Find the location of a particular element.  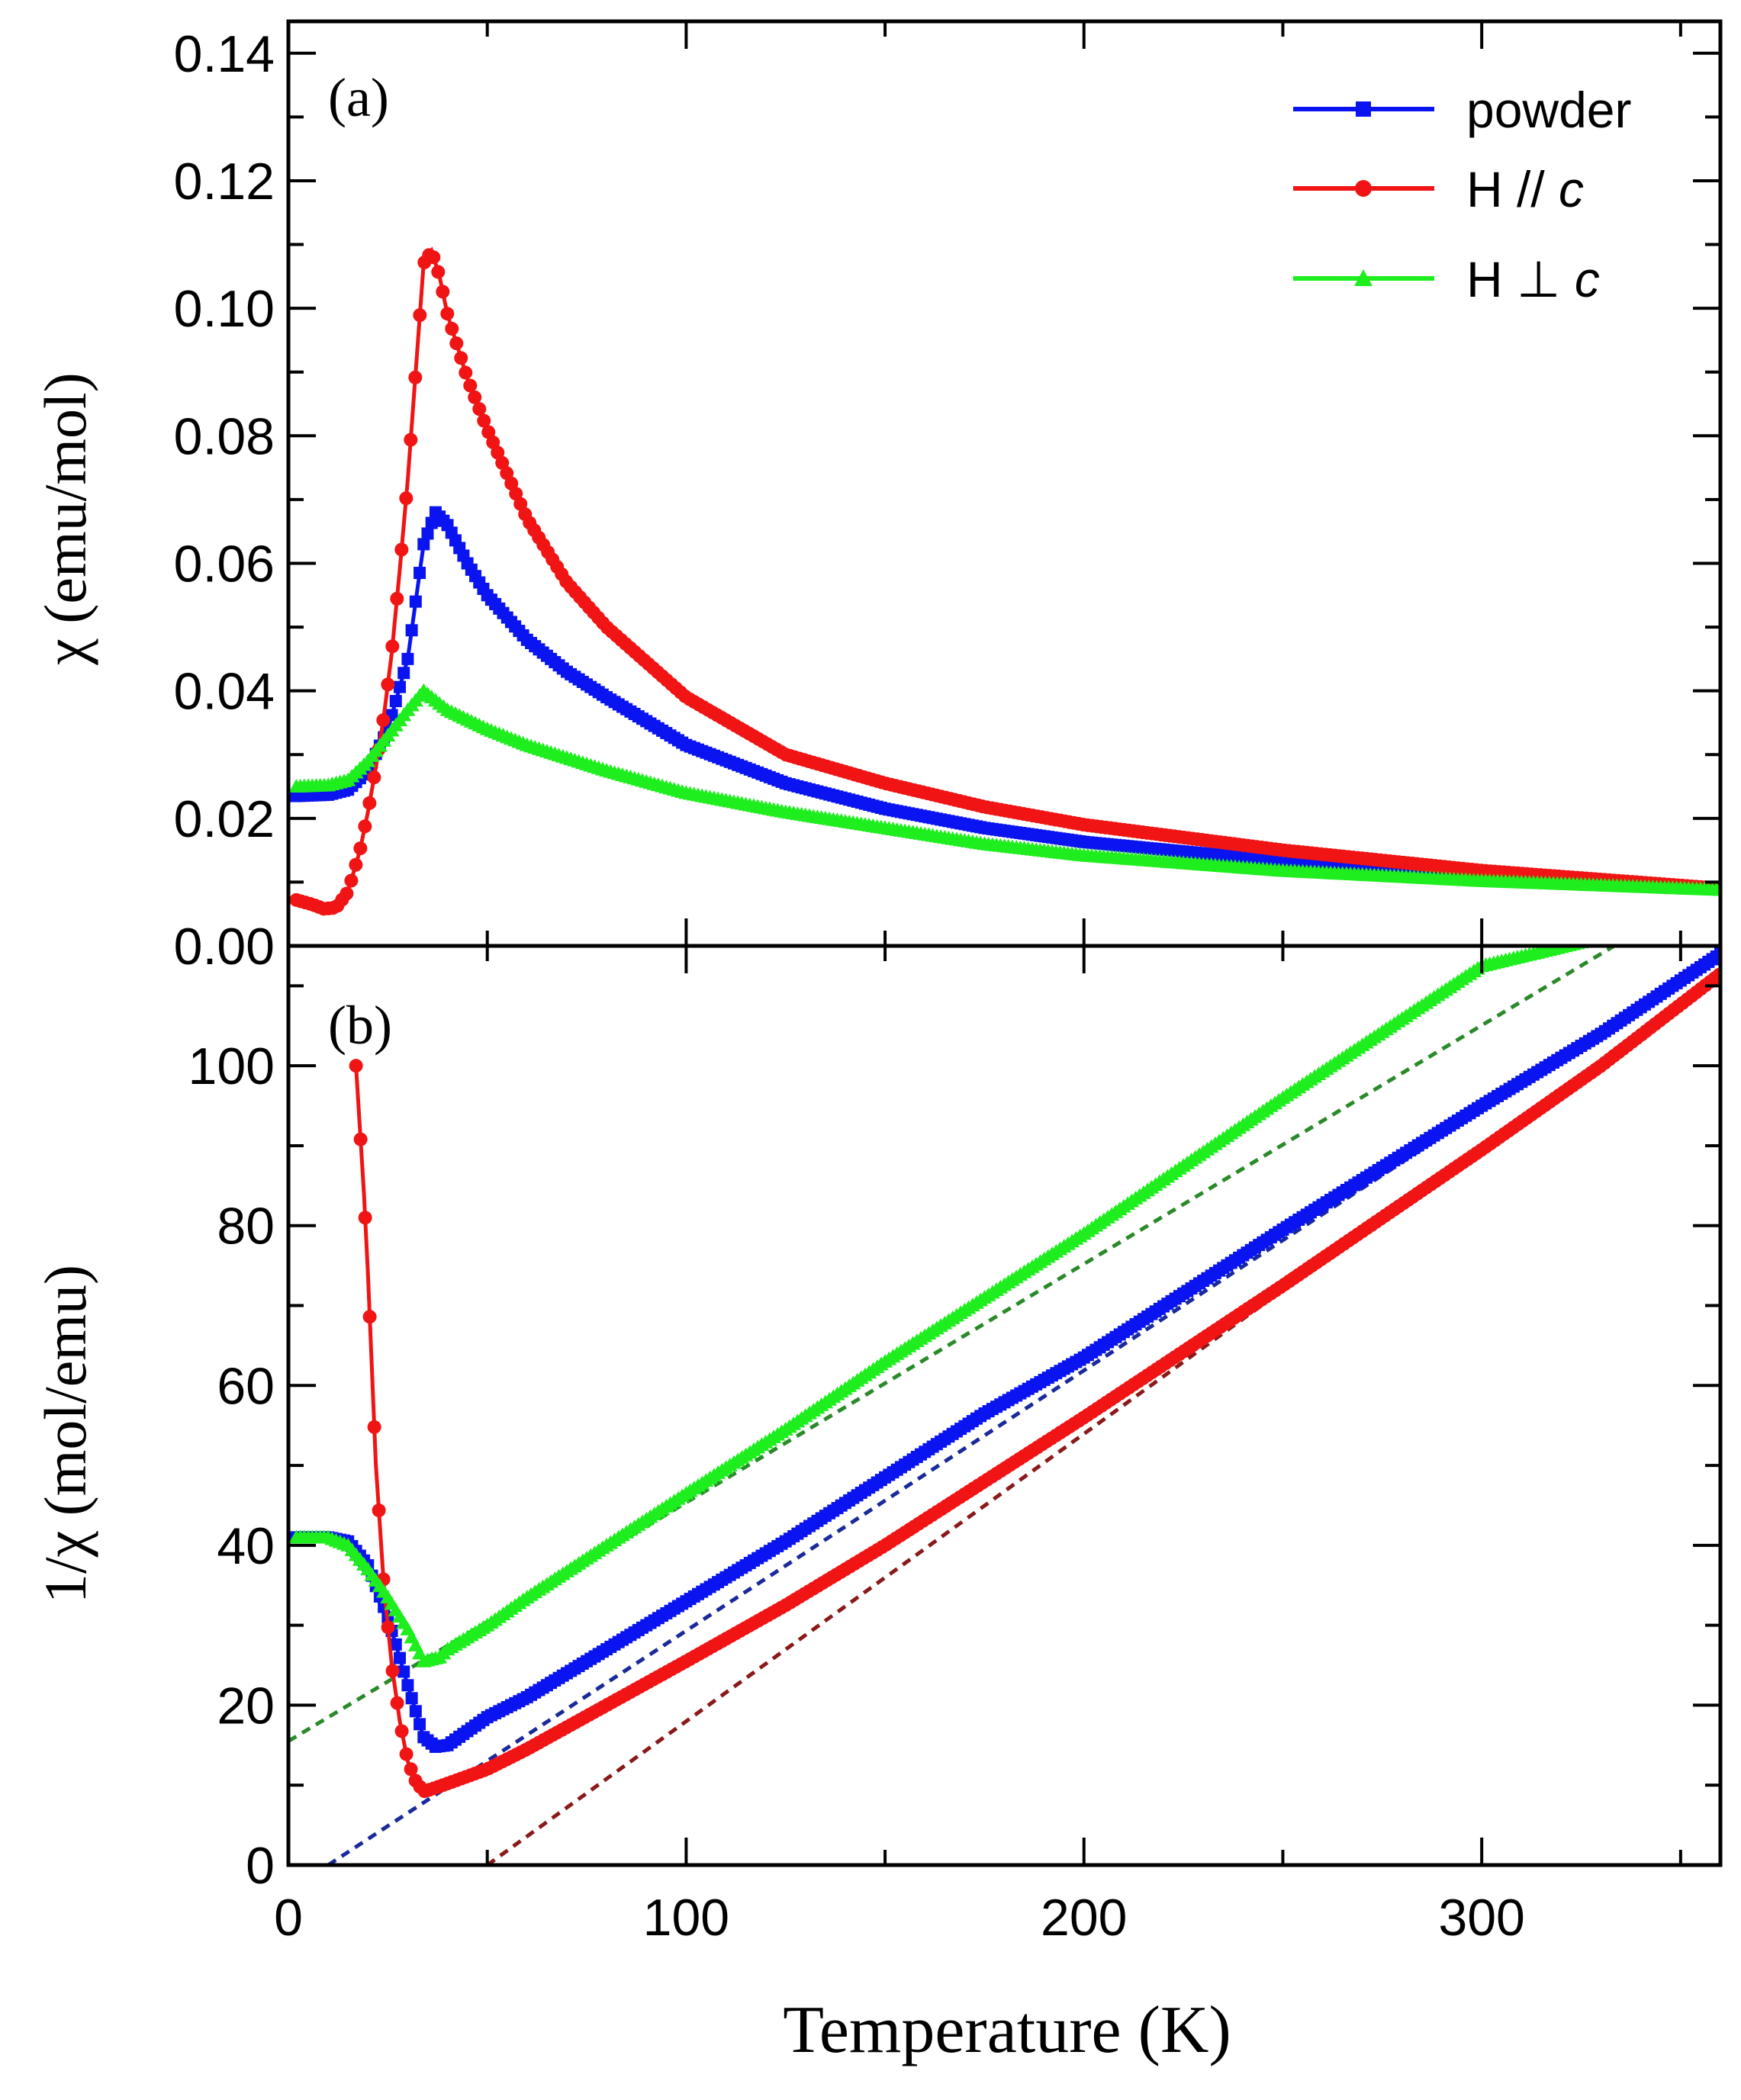

x-tick-label: 100 is located at coordinates (686, 1918).